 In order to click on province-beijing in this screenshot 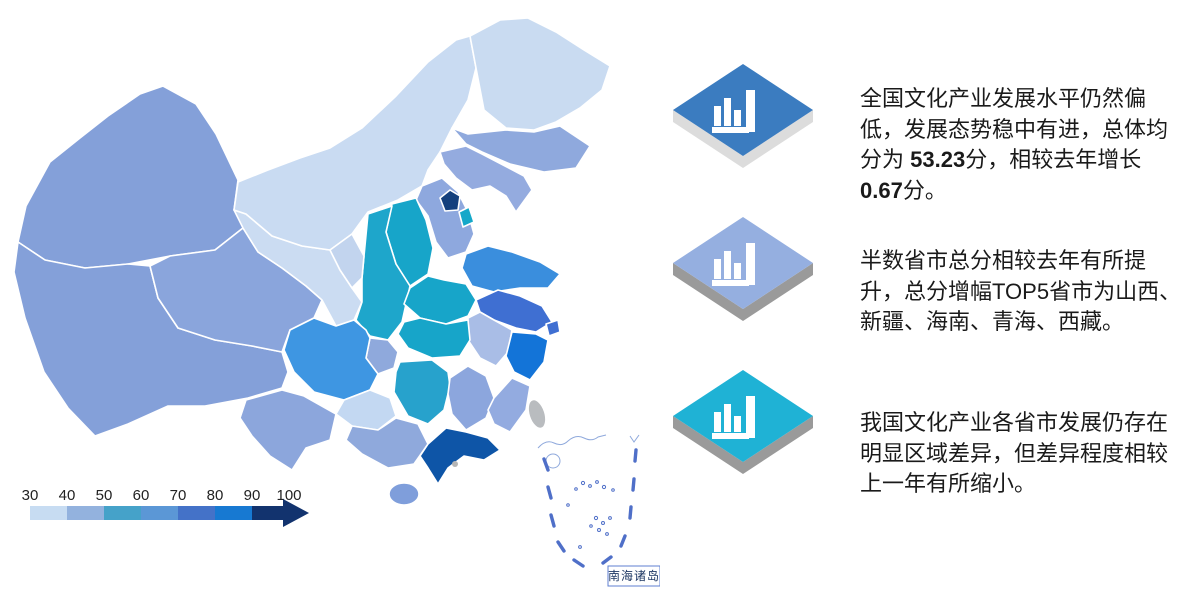, I will do `click(450, 200)`.